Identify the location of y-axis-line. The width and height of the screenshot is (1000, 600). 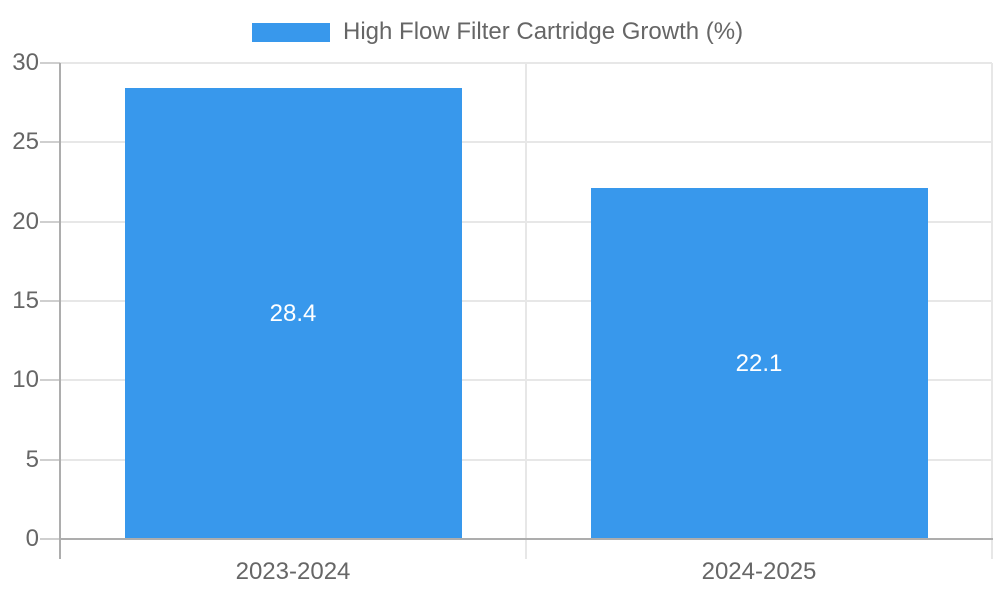
(60, 311).